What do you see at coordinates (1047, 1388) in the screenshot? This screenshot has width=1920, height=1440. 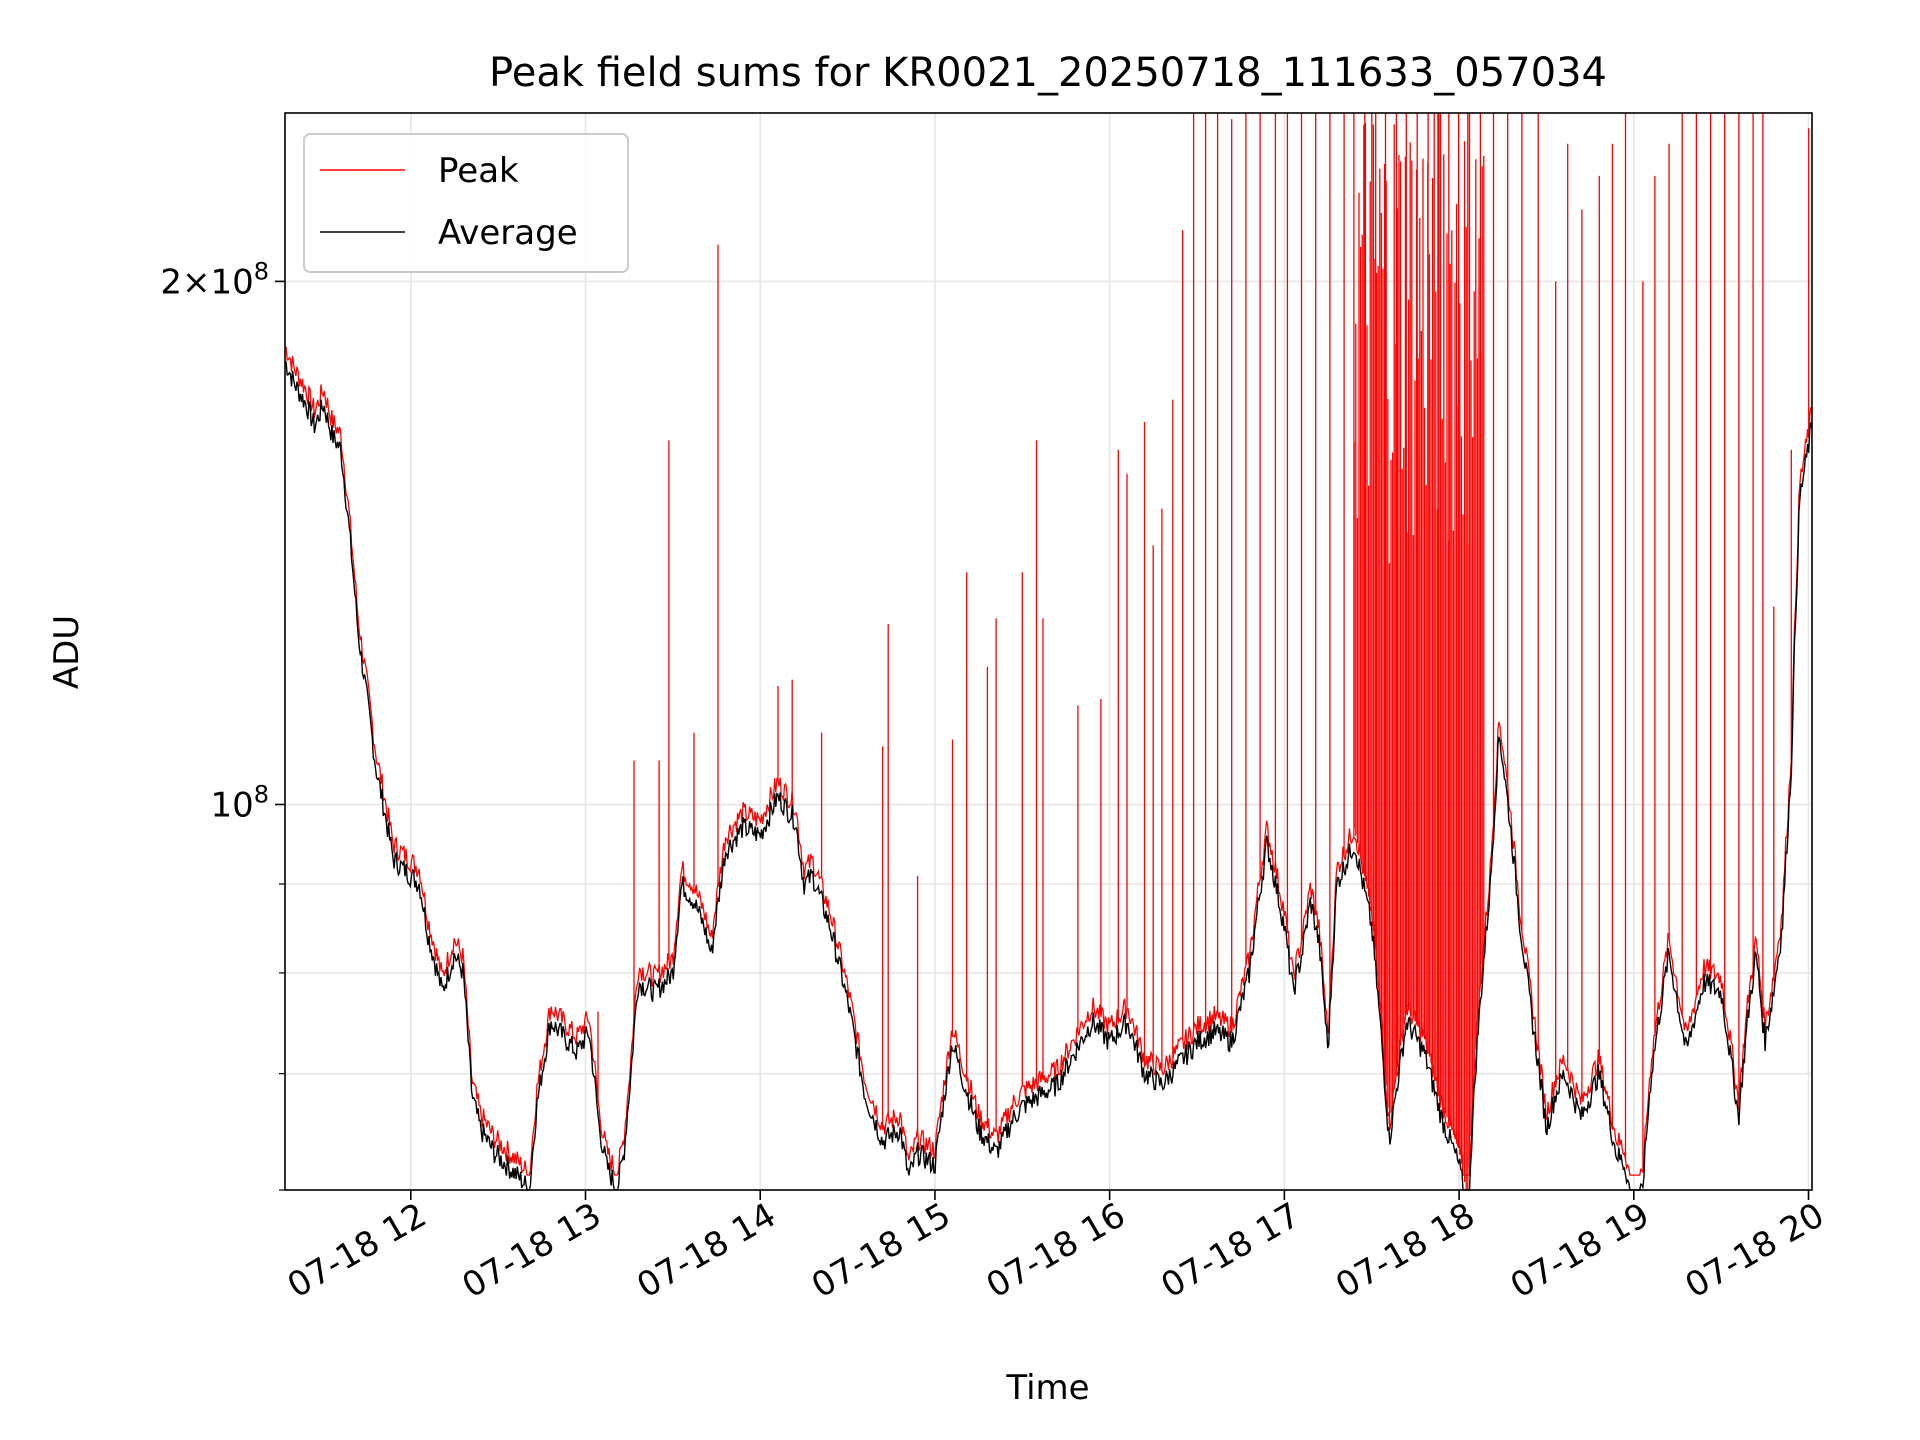 I see `x-axis-label: Time` at bounding box center [1047, 1388].